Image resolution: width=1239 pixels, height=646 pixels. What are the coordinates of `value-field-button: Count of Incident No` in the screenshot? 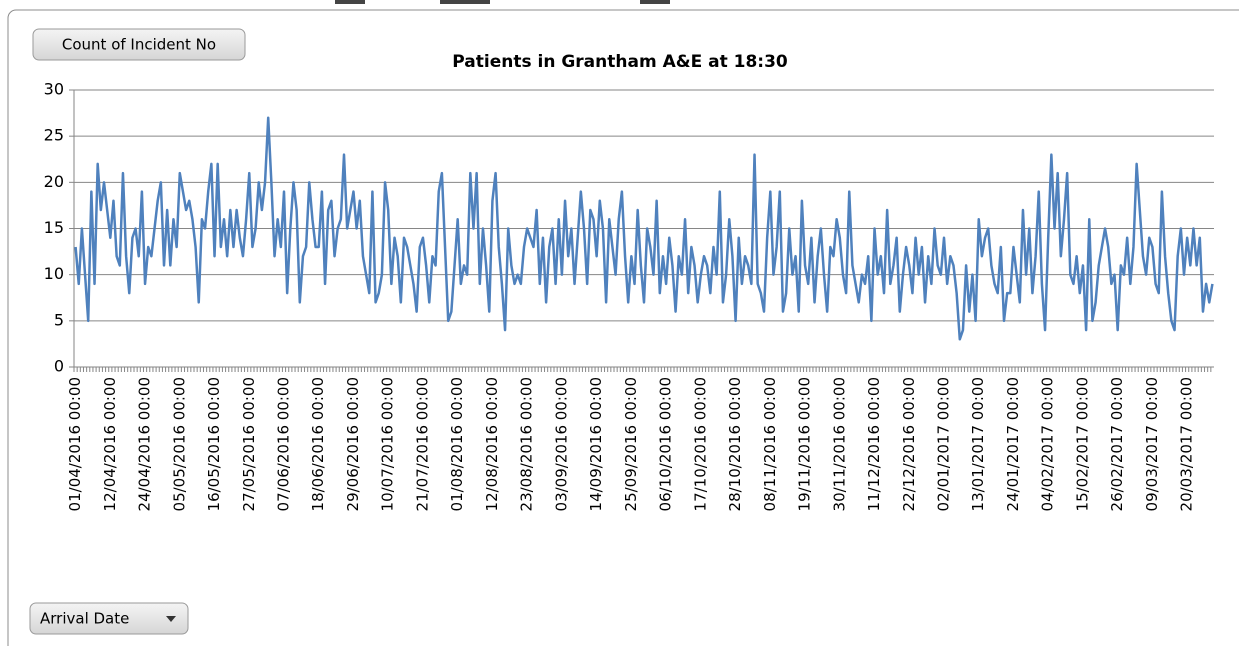 It's located at (139, 44).